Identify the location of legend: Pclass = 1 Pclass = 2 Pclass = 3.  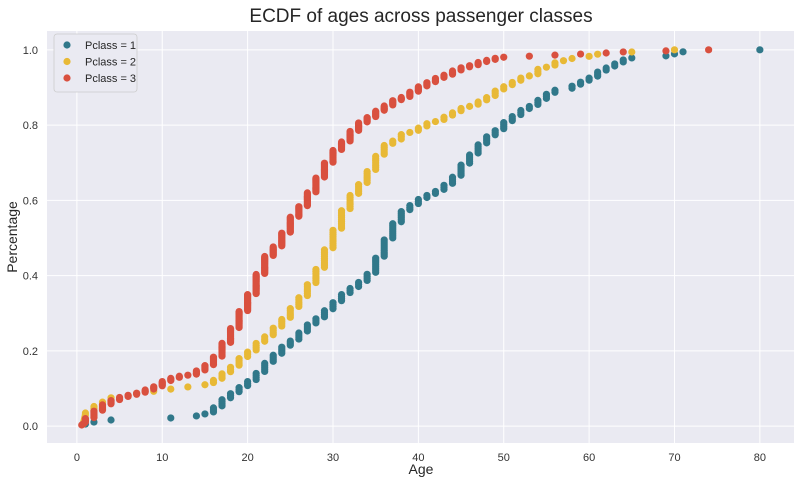
(95, 63).